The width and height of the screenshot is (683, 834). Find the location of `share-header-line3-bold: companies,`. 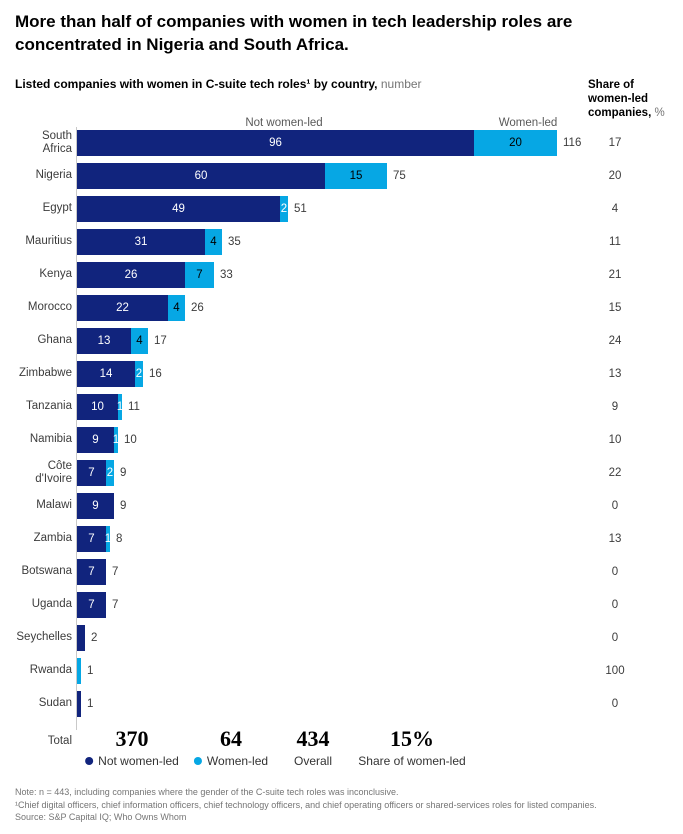

share-header-line3-bold: companies, is located at coordinates (620, 113).